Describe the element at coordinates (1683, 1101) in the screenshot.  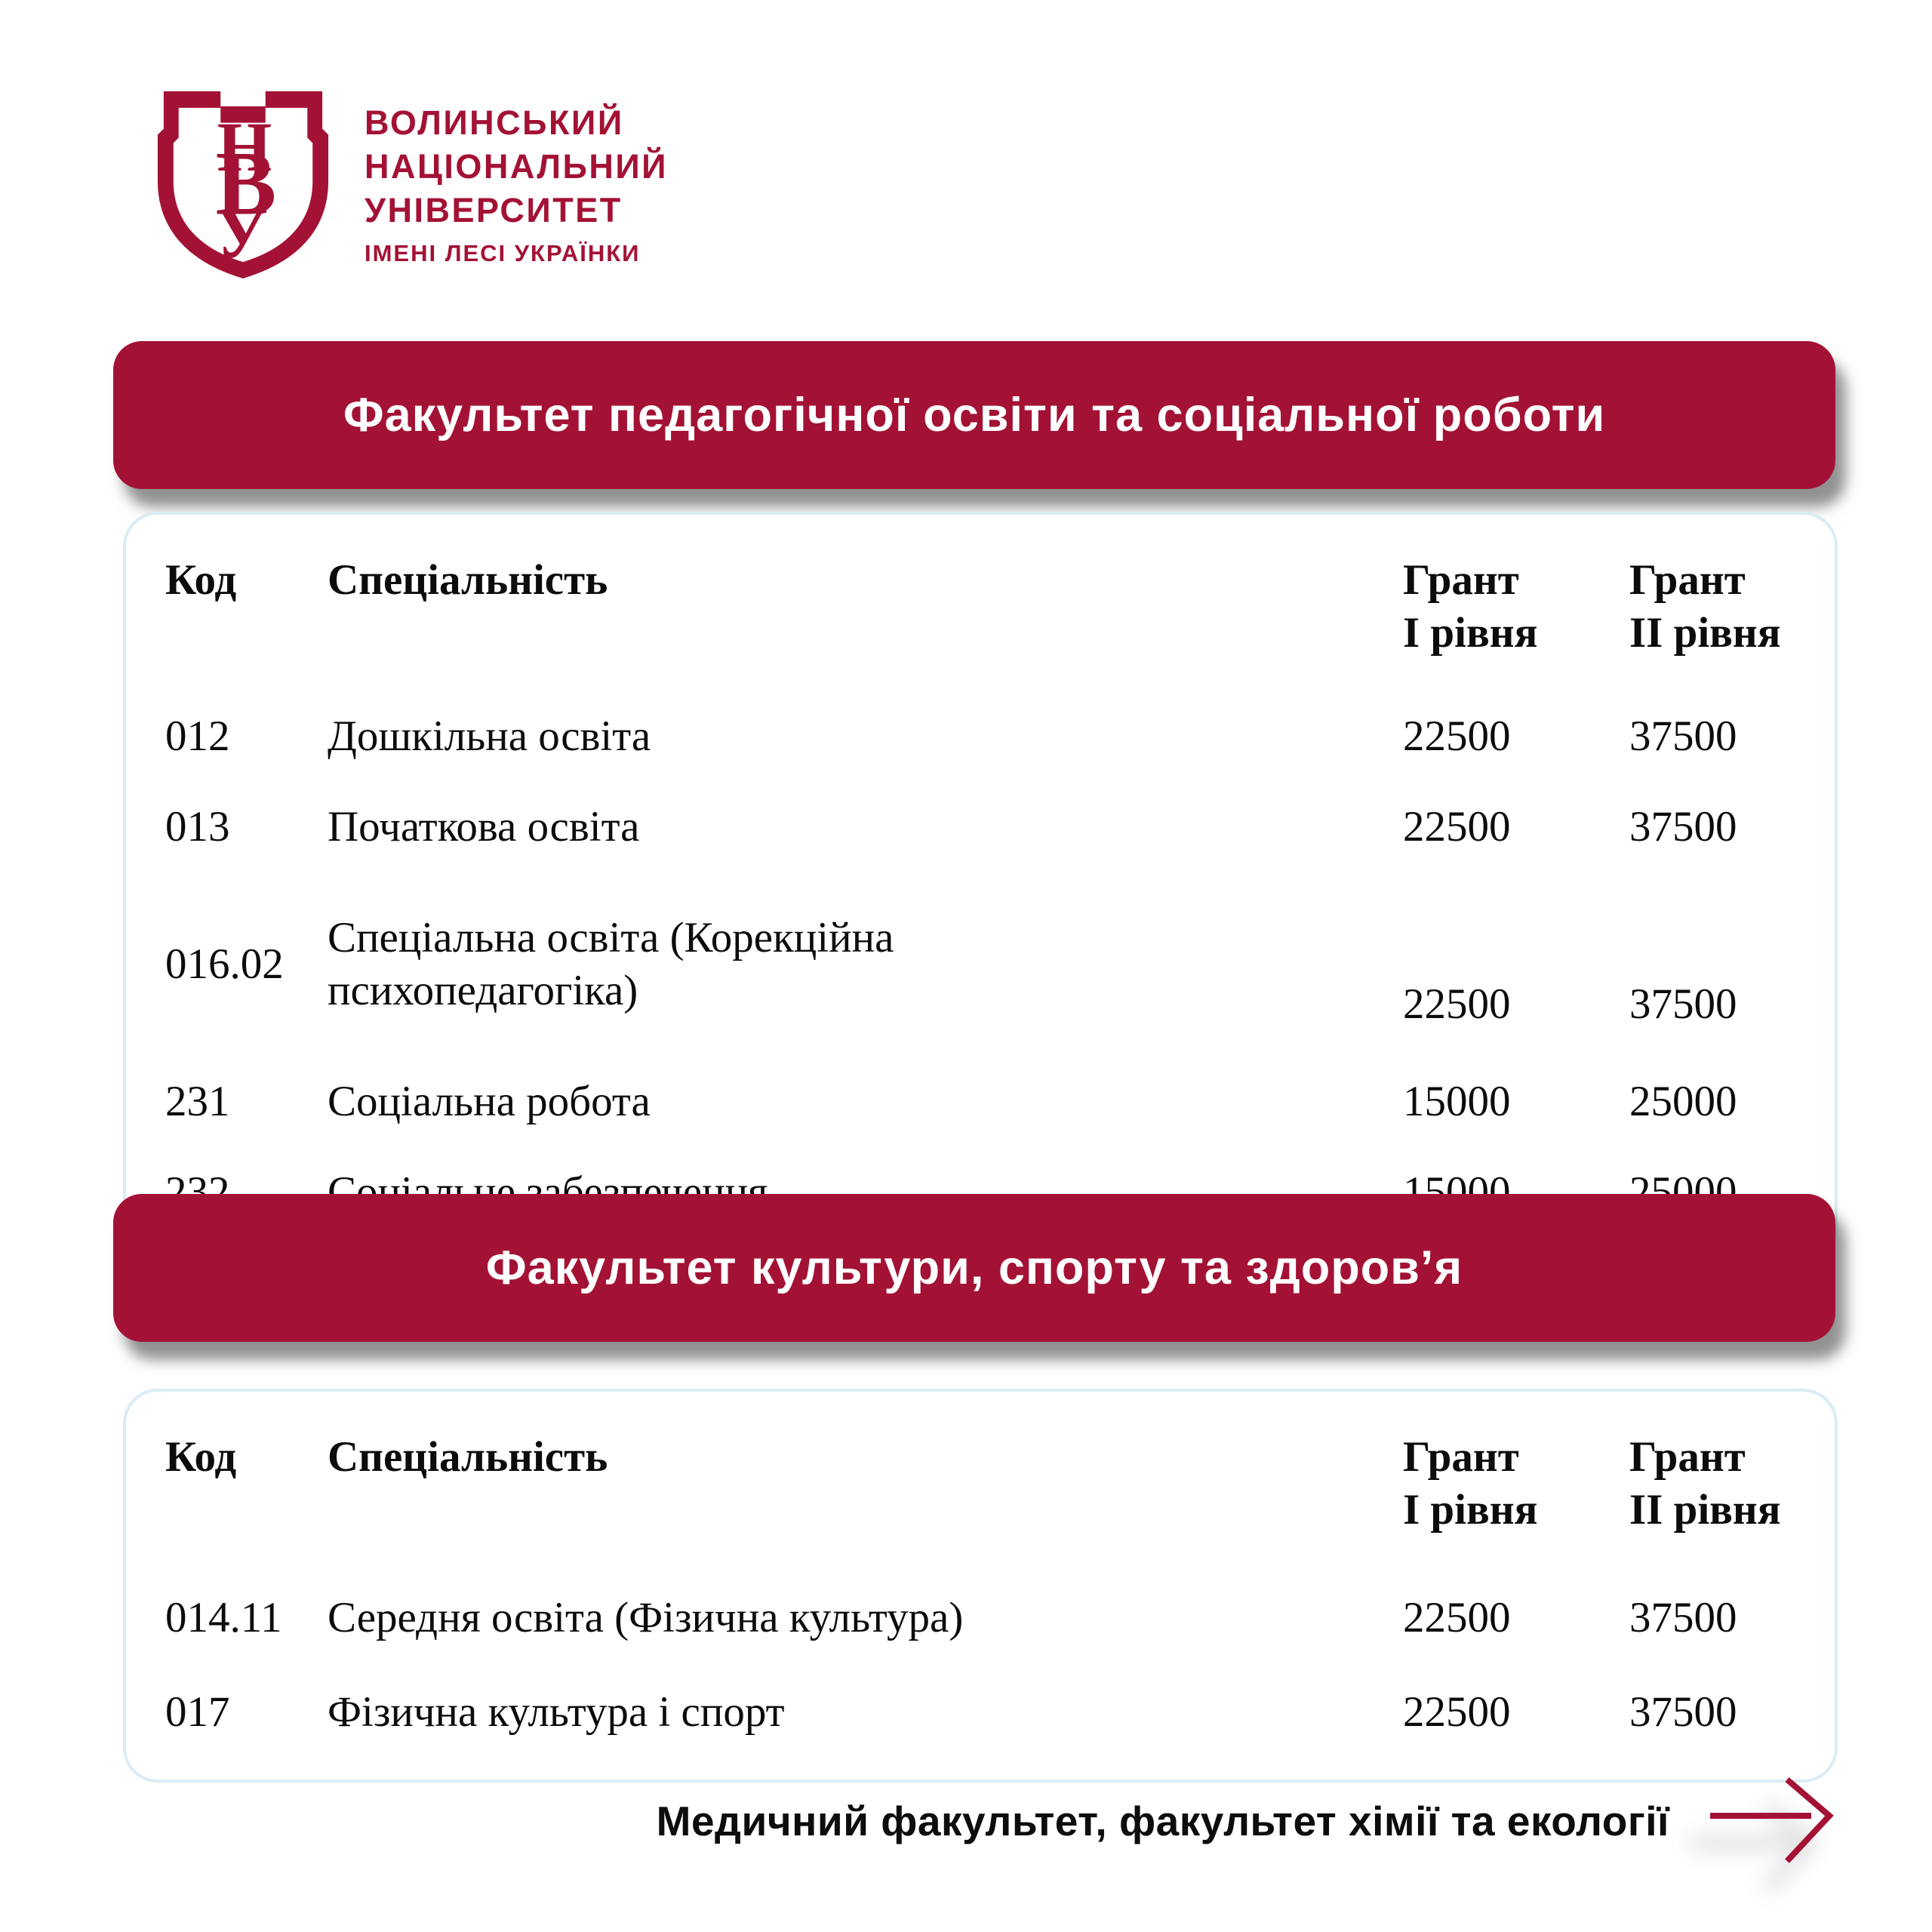
I see `row-grant-level-2: 25000` at that location.